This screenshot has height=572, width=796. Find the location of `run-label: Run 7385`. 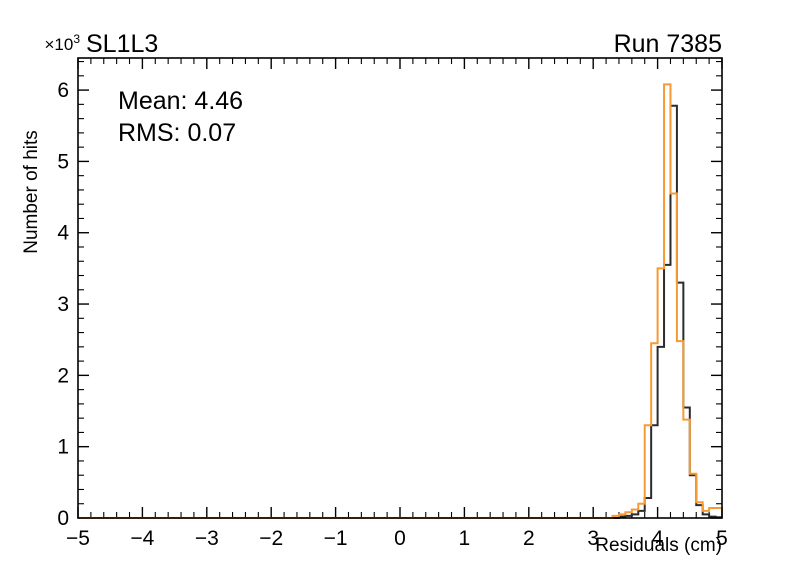

run-label: Run 7385 is located at coordinates (668, 44).